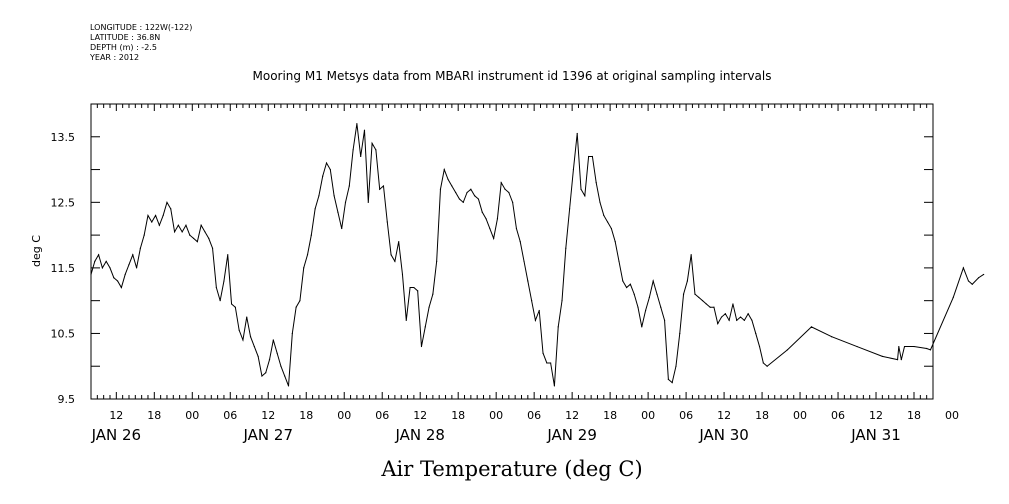 Image resolution: width=1009 pixels, height=504 pixels. What do you see at coordinates (63, 137) in the screenshot?
I see `y-tick-label: 13.5` at bounding box center [63, 137].